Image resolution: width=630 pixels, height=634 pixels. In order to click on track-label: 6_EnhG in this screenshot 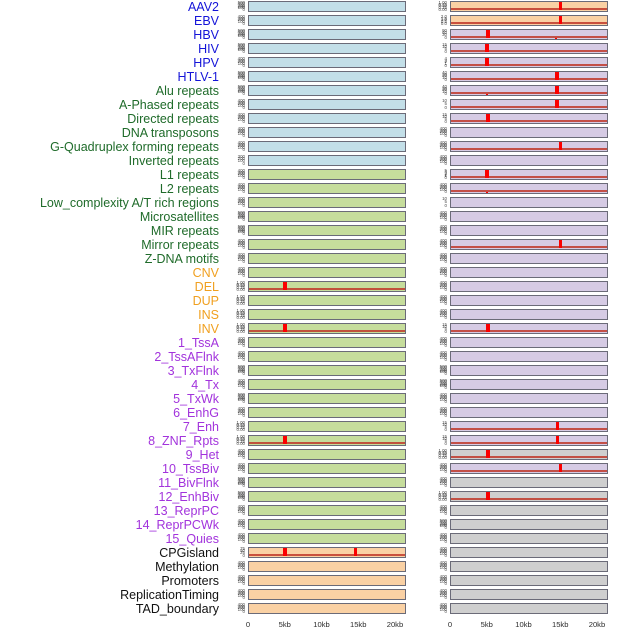, I will do `click(196, 413)`.